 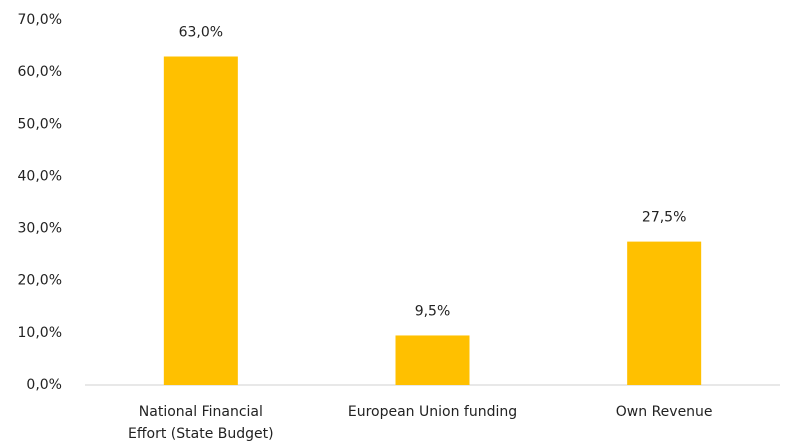 I want to click on x-tick-label: National Financial Effort (State Budget), so click(x=201, y=423).